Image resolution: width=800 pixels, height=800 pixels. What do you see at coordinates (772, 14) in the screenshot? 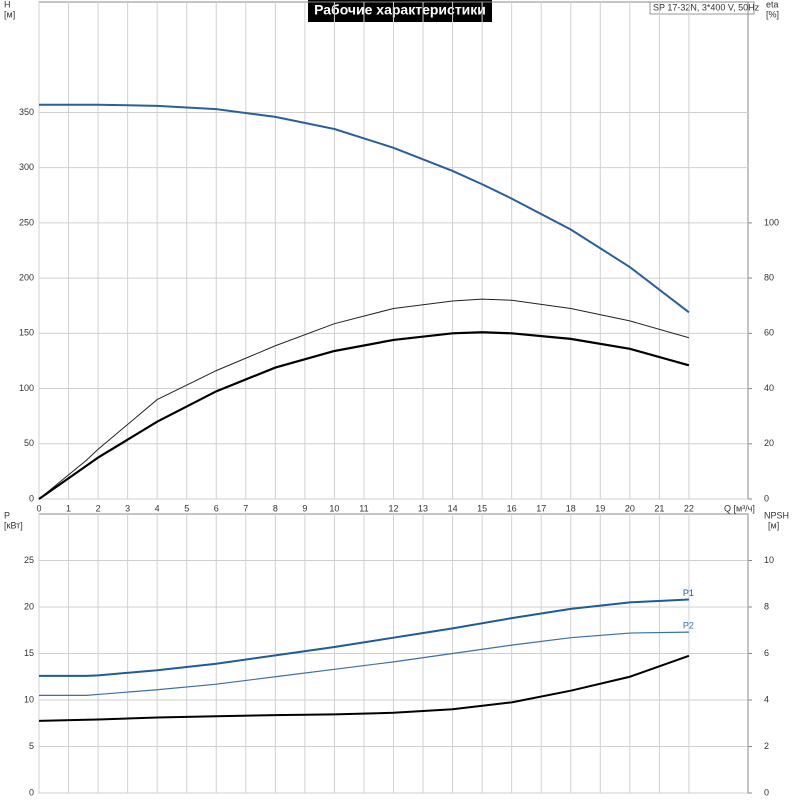
I see `y2-unit: [%]` at bounding box center [772, 14].